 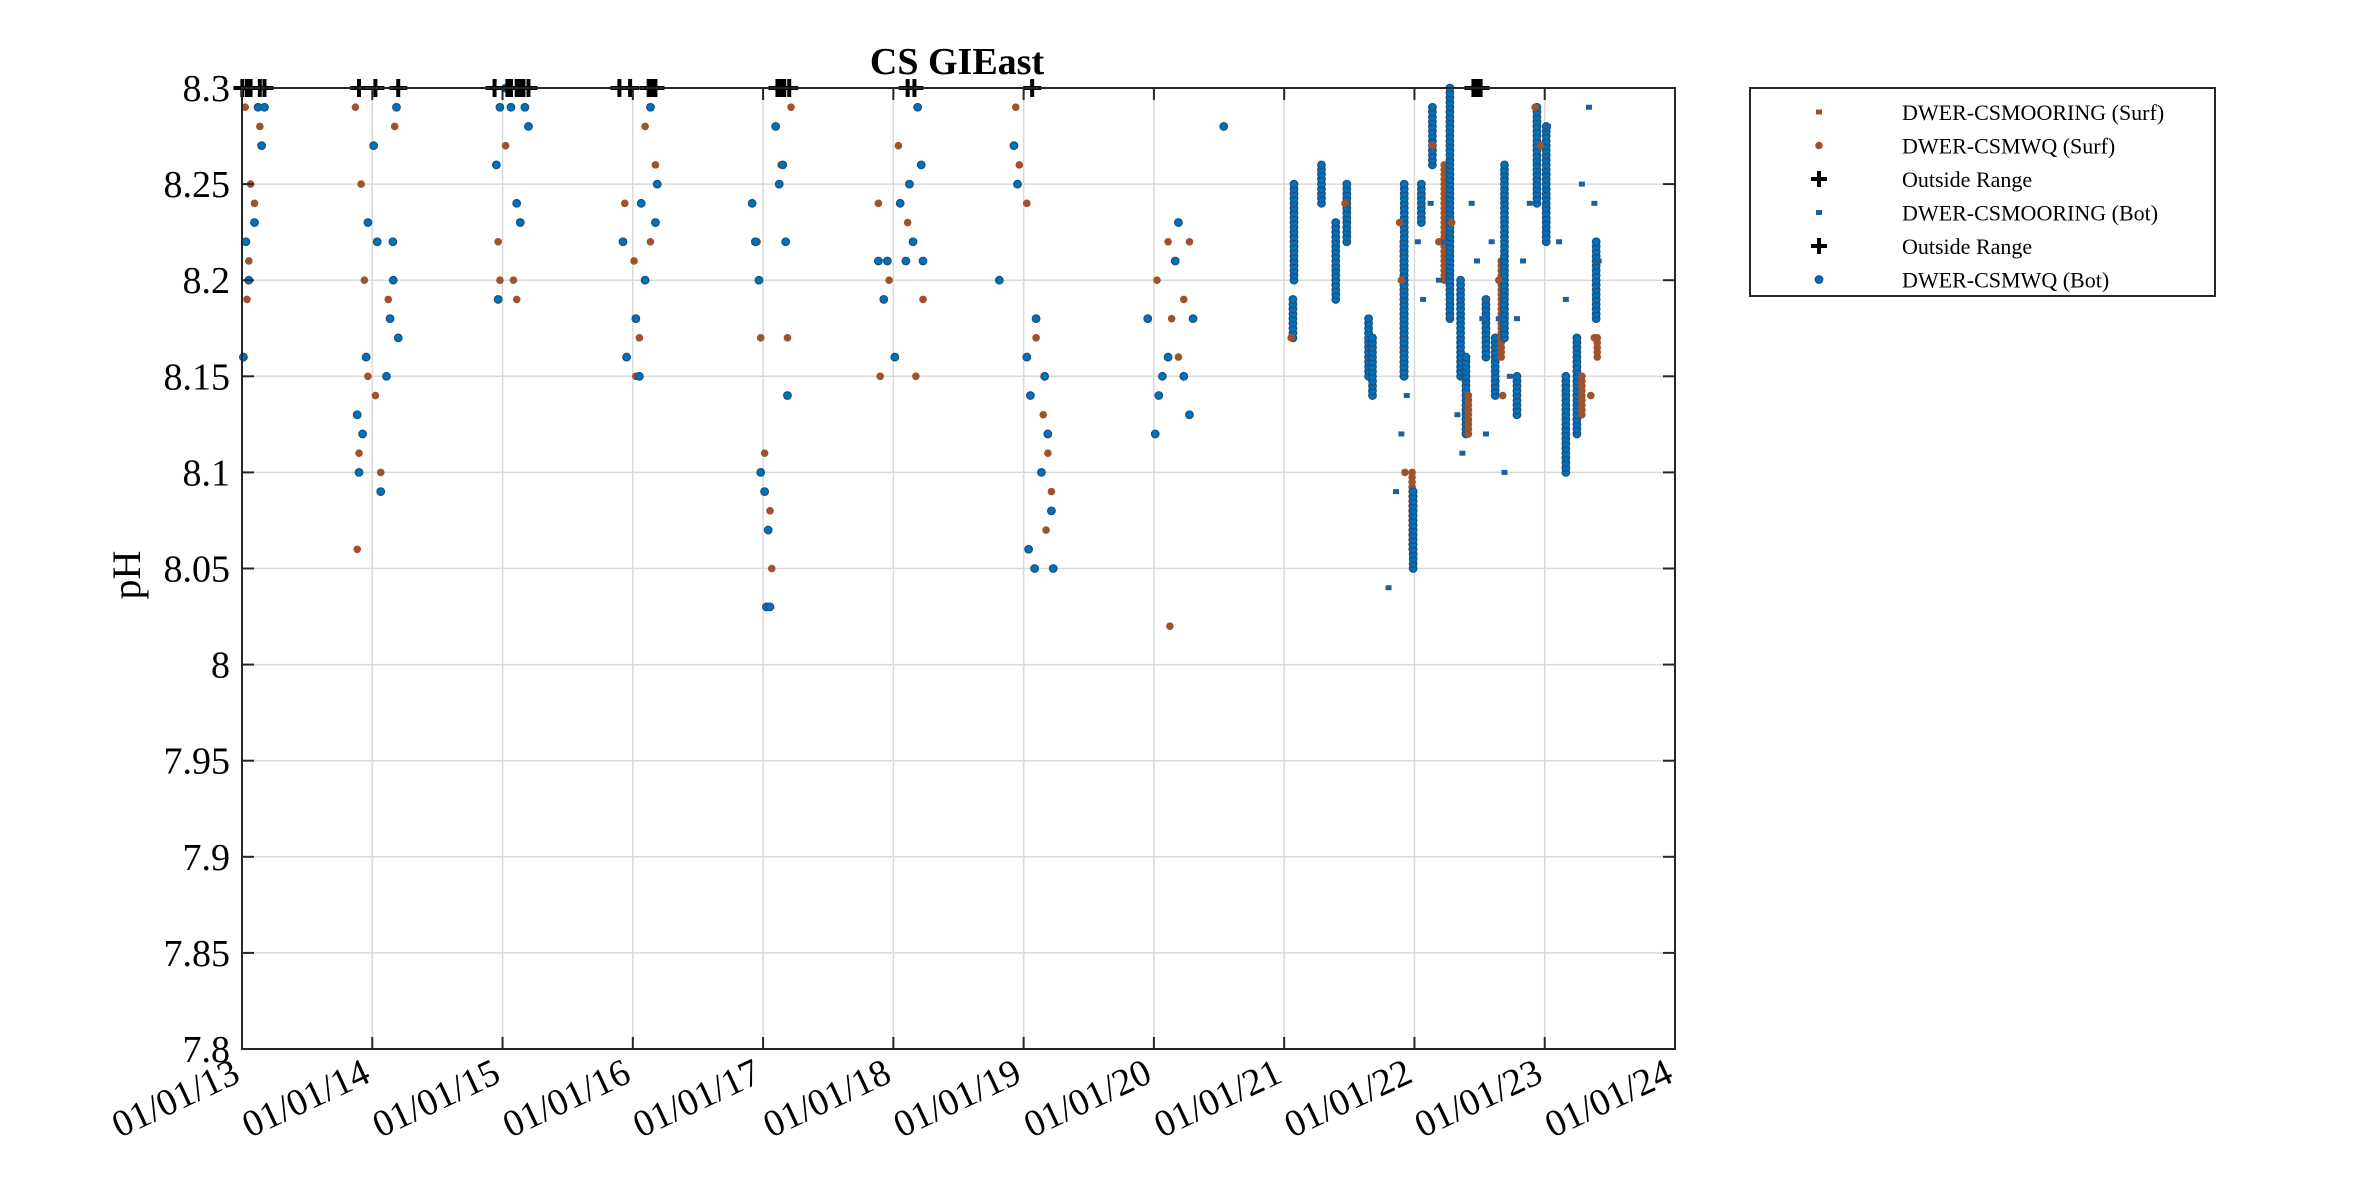 I want to click on y-tick-label: 8.05, so click(x=197, y=570).